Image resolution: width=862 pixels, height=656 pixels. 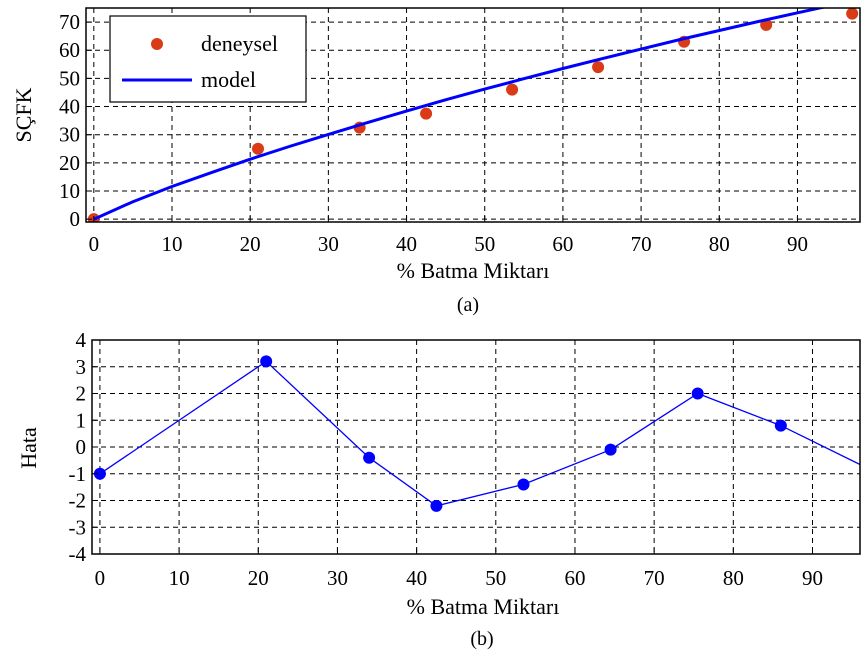 What do you see at coordinates (69, 163) in the screenshot?
I see `chart-a-y-tick-label: 20` at bounding box center [69, 163].